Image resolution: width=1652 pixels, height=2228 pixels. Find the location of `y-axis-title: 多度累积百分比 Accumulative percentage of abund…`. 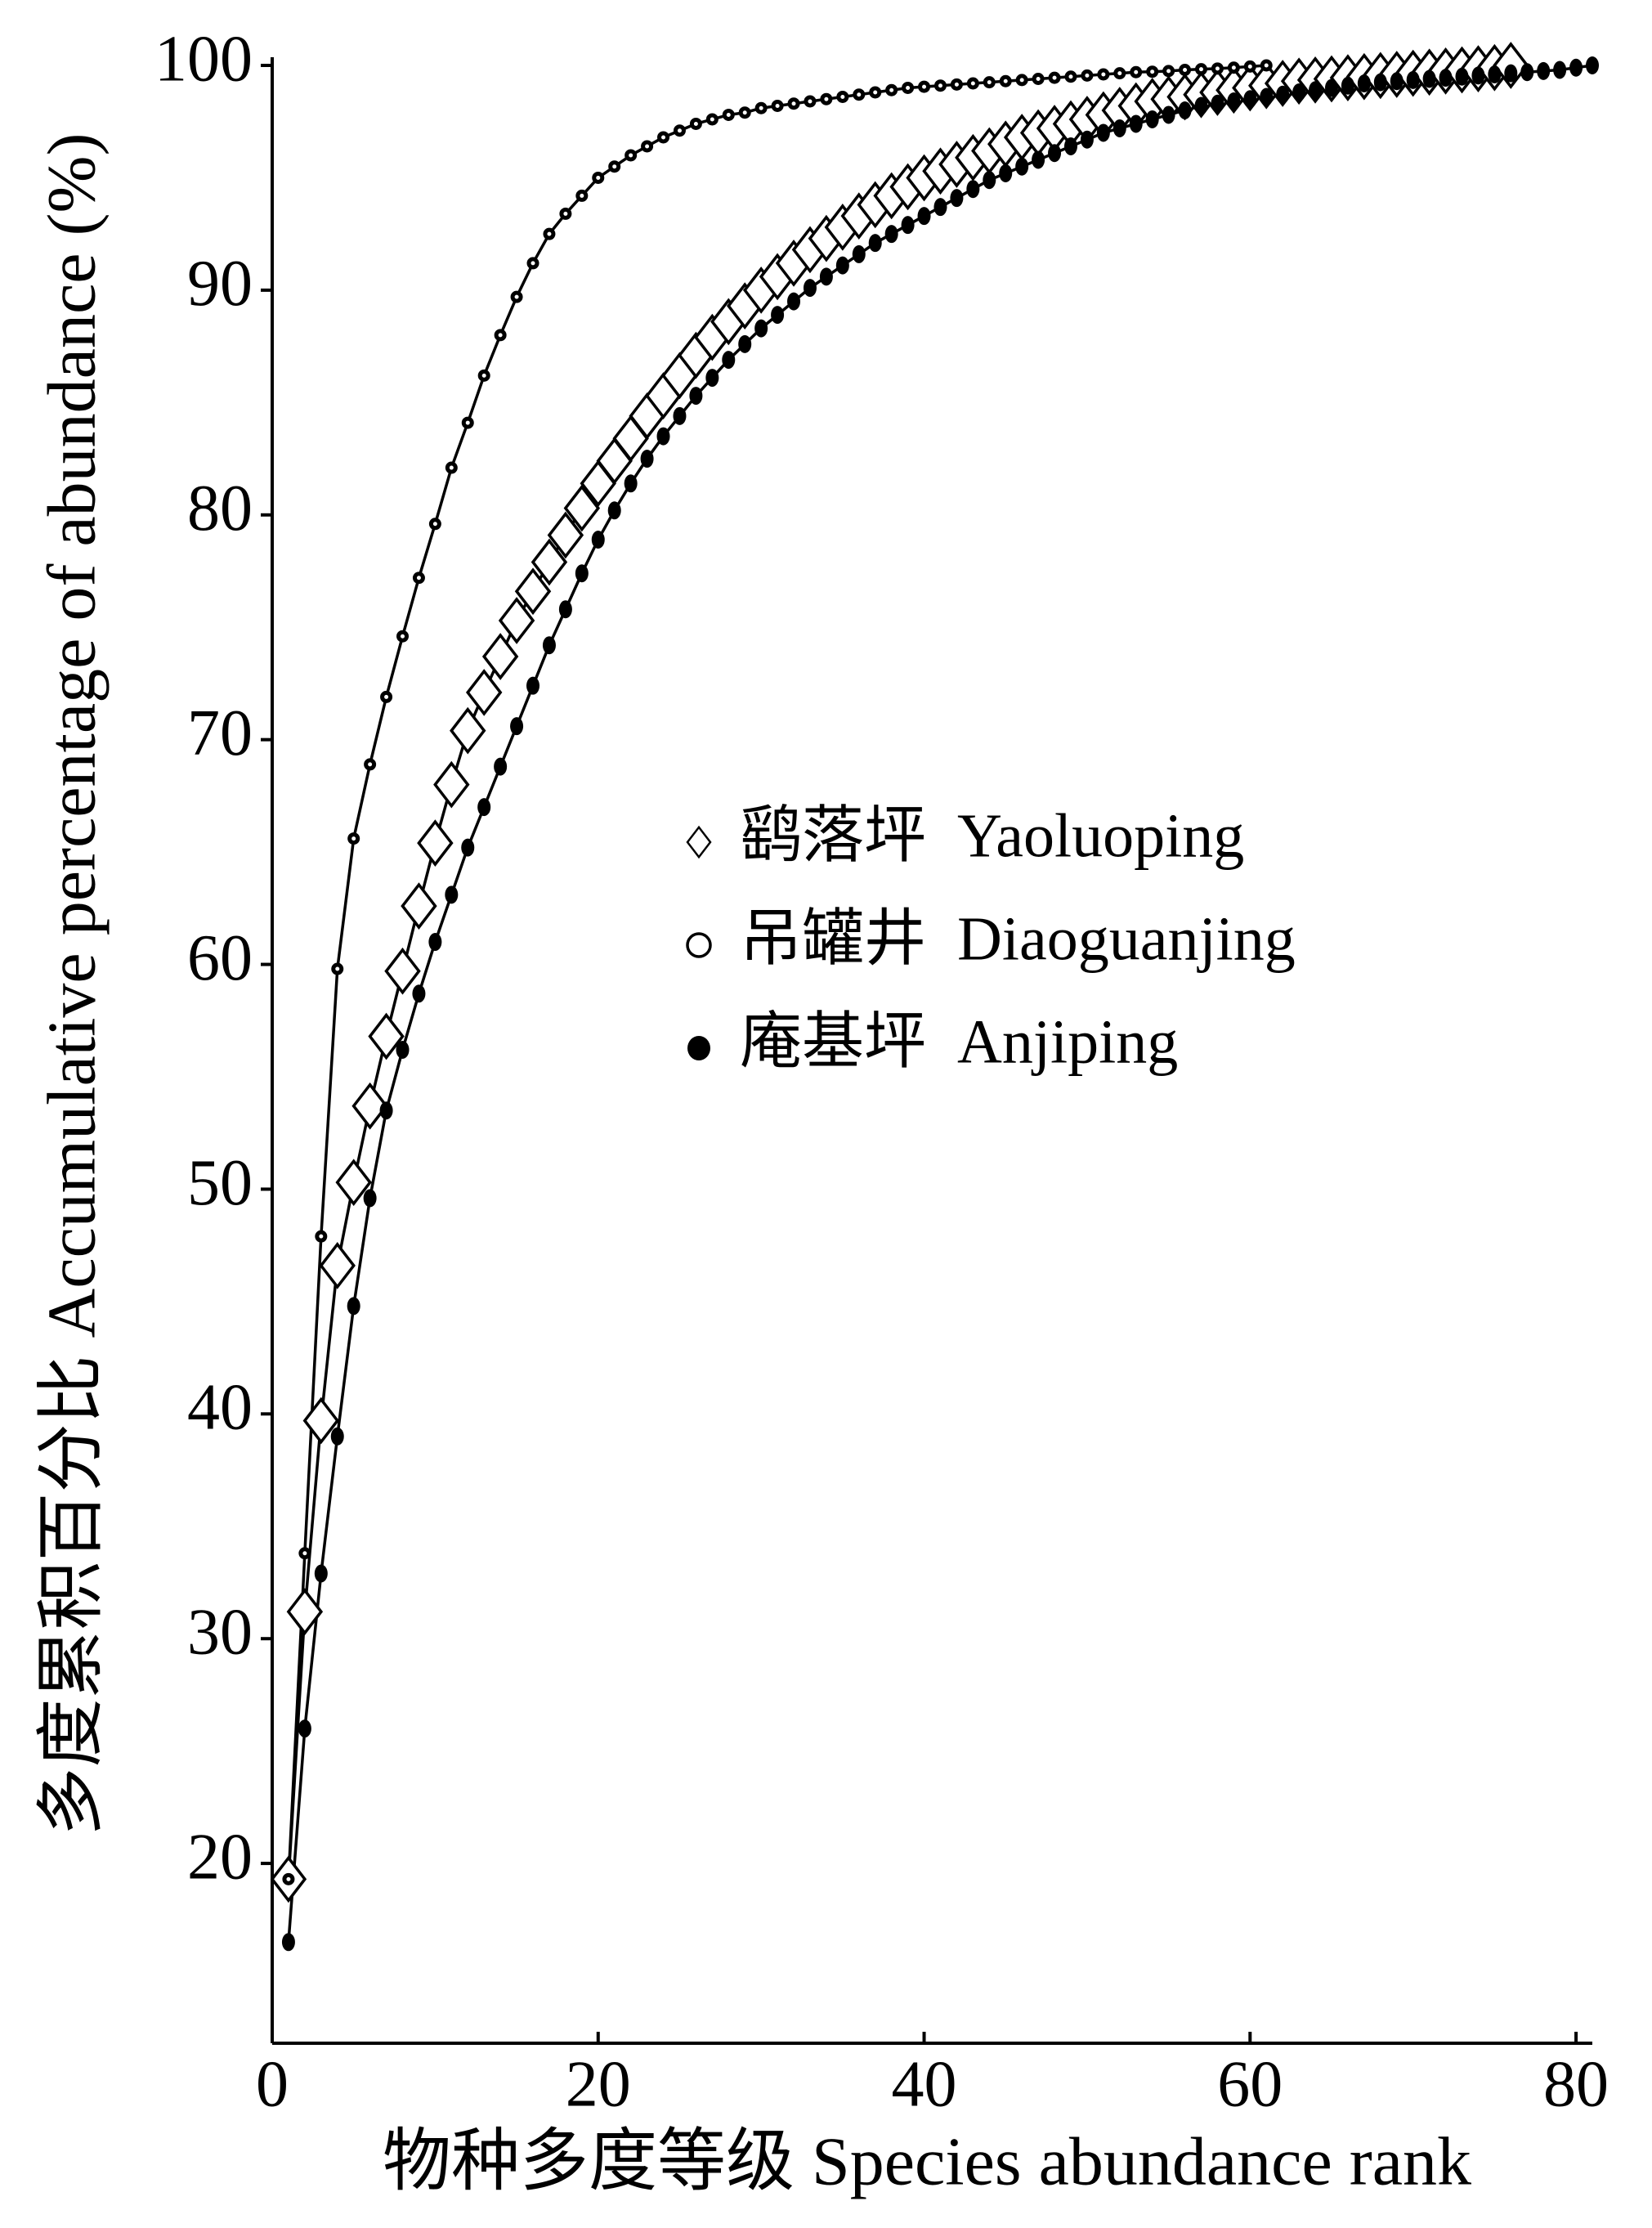

y-axis-title: 多度累积百分比 Accumulative percentage of abund… is located at coordinates (72, 984).